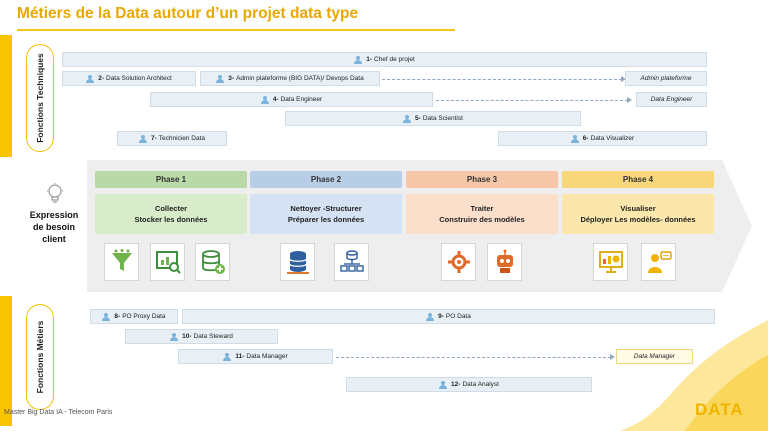 This screenshot has width=768, height=431. Describe the element at coordinates (482, 214) in the screenshot. I see `phase-3-body: Traiter Construire des modèles` at that location.